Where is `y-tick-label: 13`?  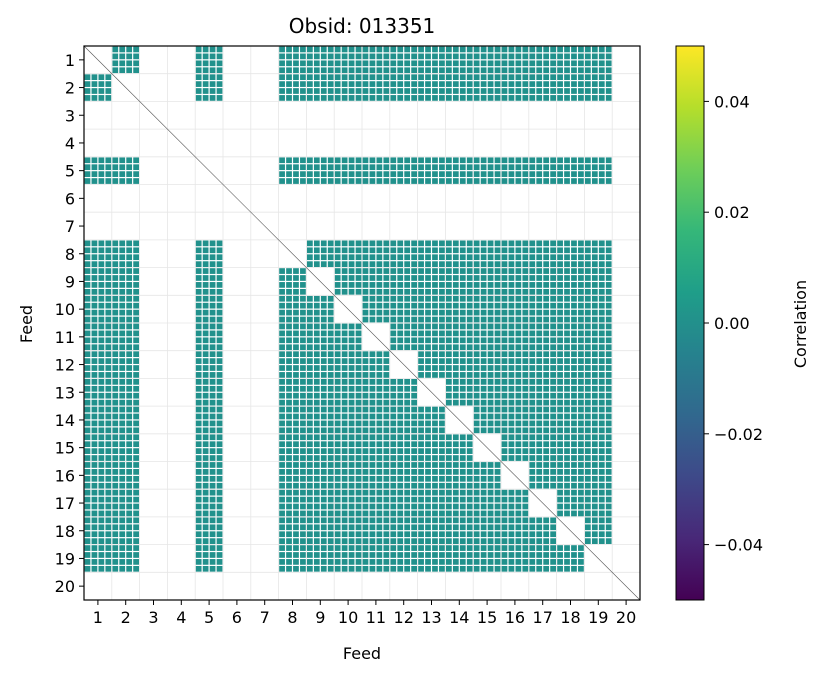
y-tick-label: 13 is located at coordinates (65, 392).